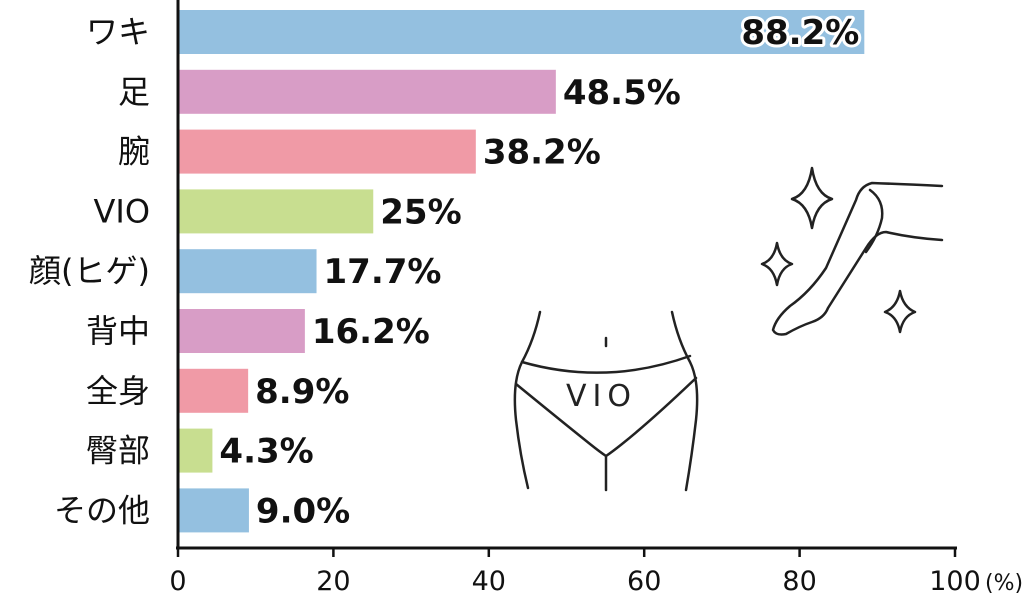 The image size is (1024, 600). I want to click on category-label: 足, so click(134, 92).